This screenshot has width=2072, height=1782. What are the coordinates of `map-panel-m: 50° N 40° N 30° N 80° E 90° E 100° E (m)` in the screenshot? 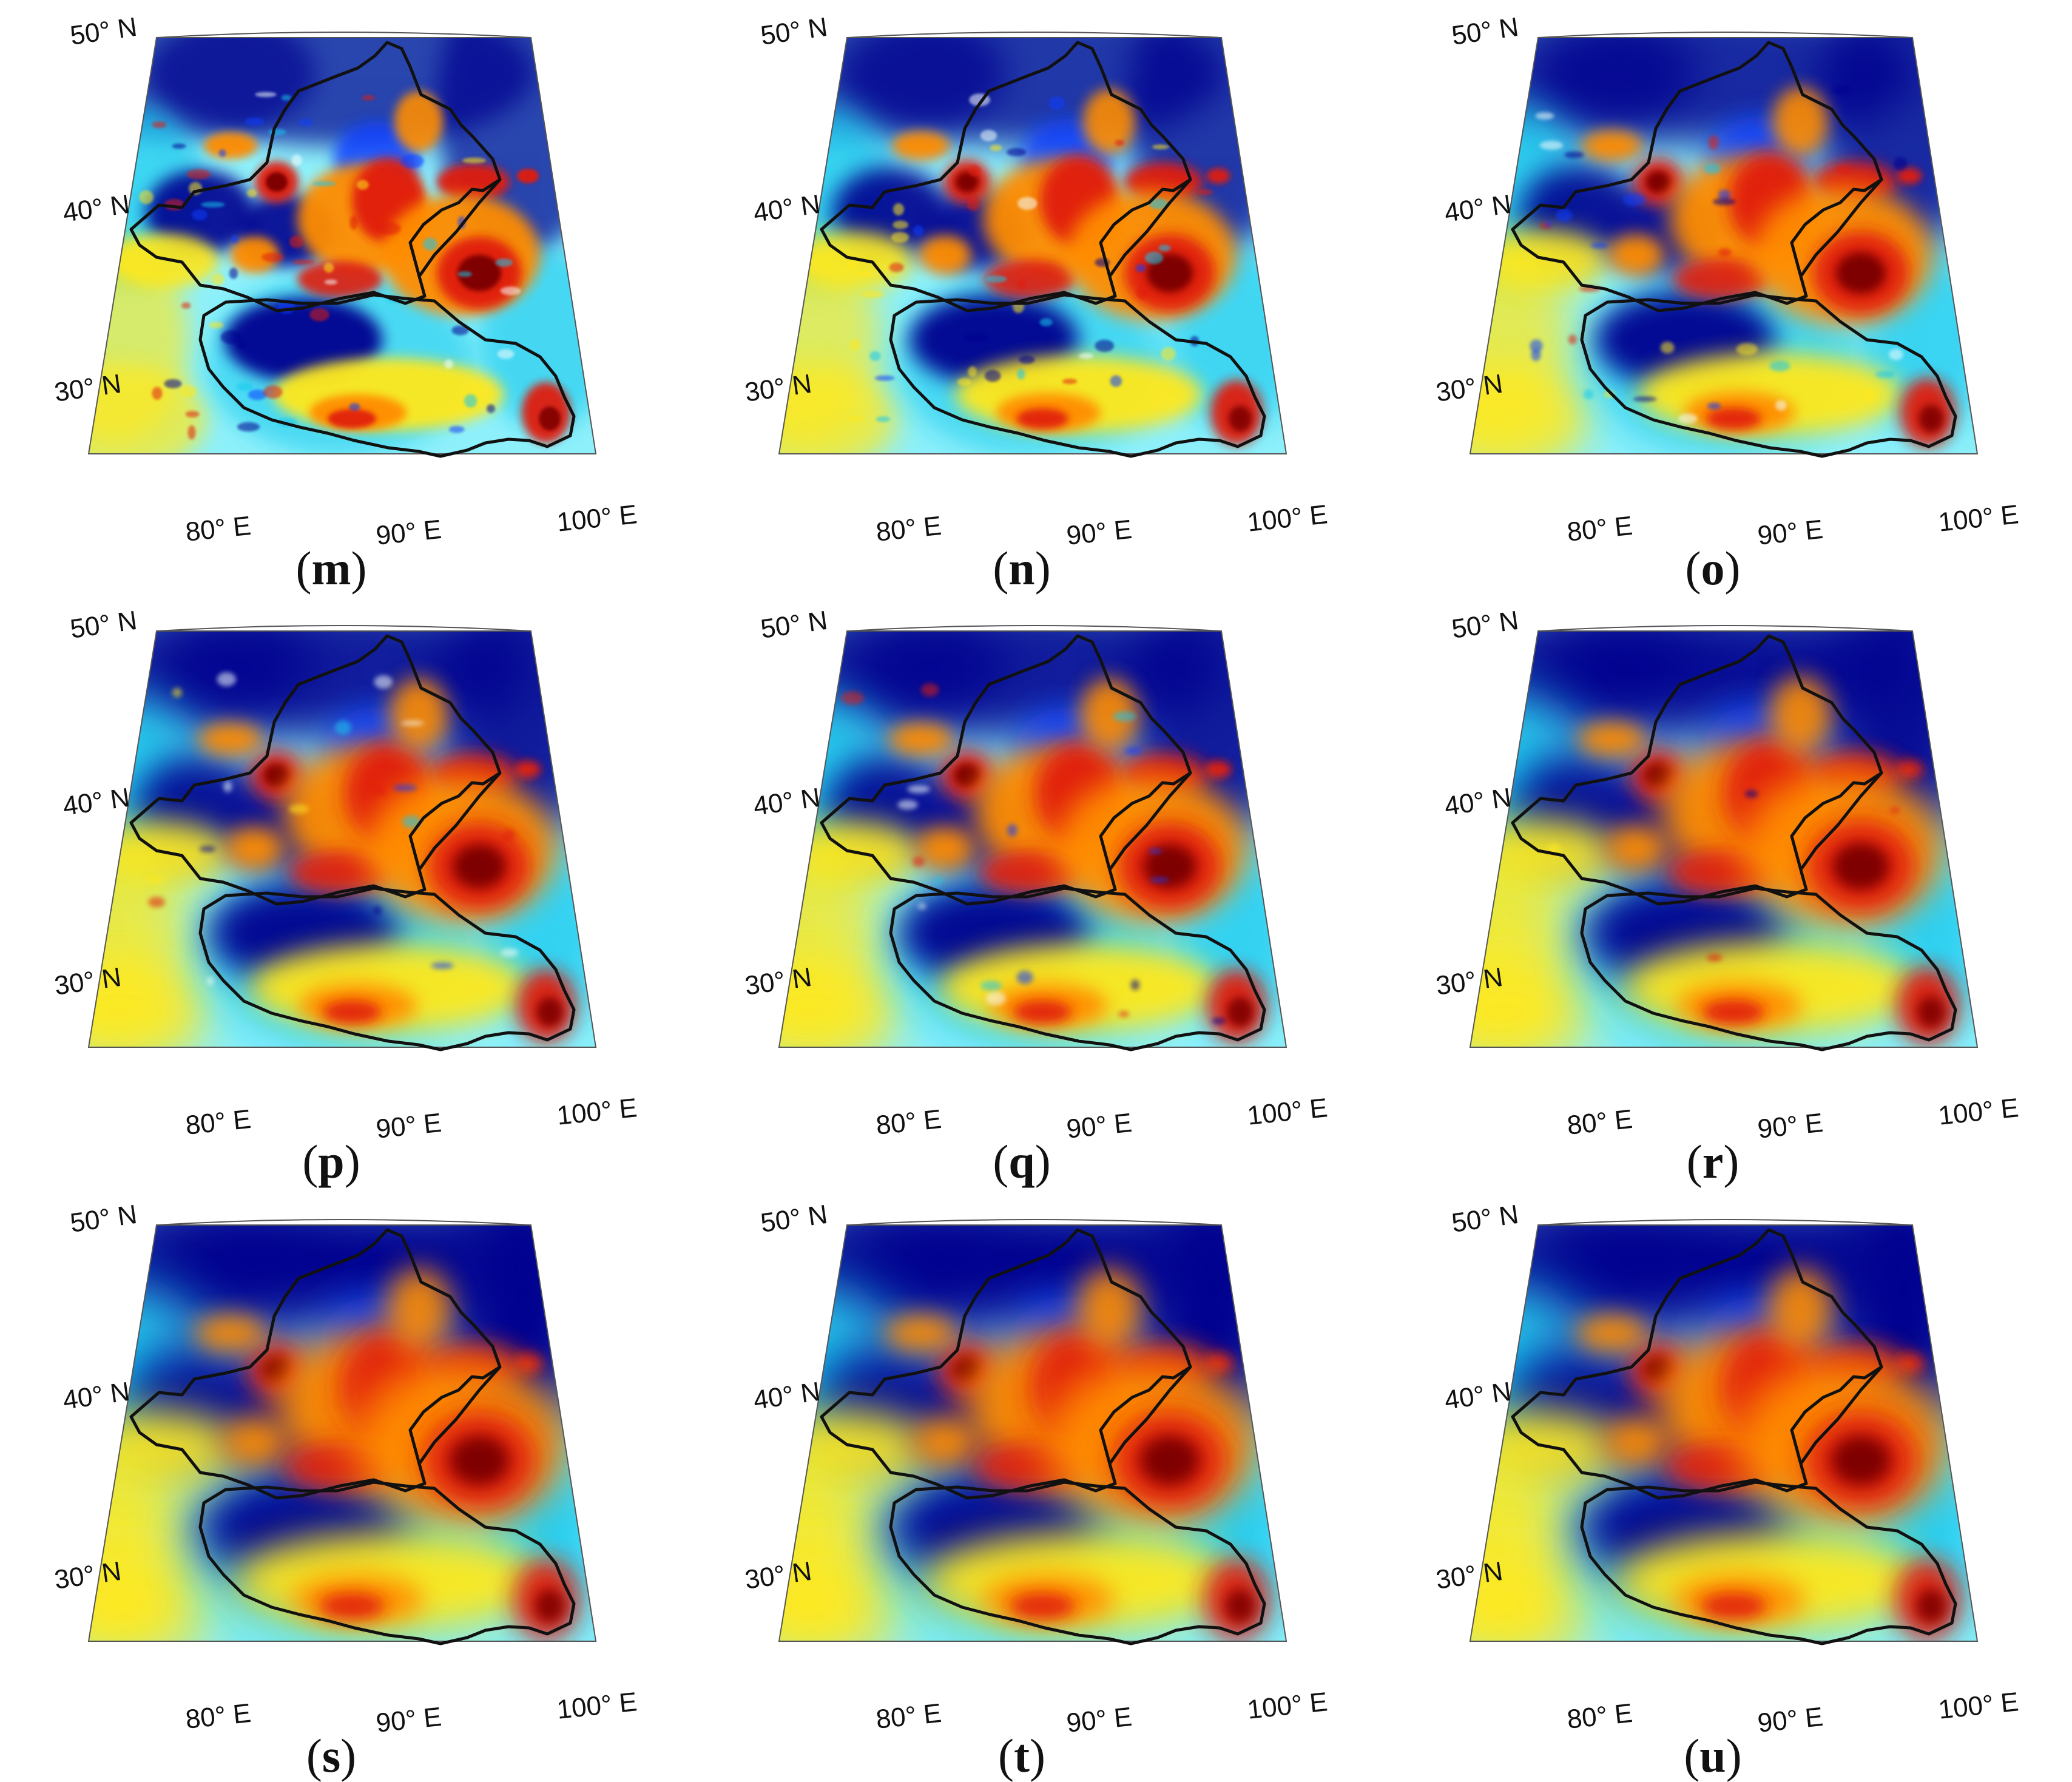 It's located at (345, 296).